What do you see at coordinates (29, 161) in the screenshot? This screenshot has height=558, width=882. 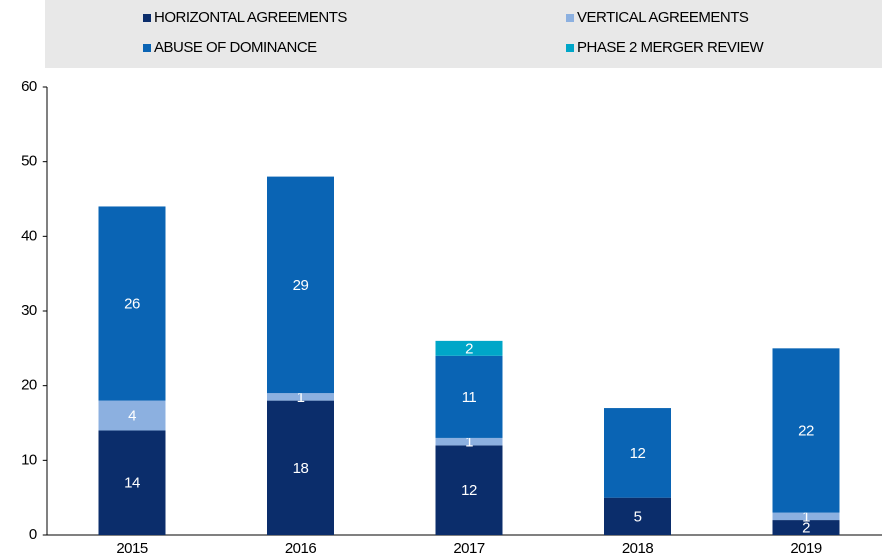 I see `y-tick-label: 50` at bounding box center [29, 161].